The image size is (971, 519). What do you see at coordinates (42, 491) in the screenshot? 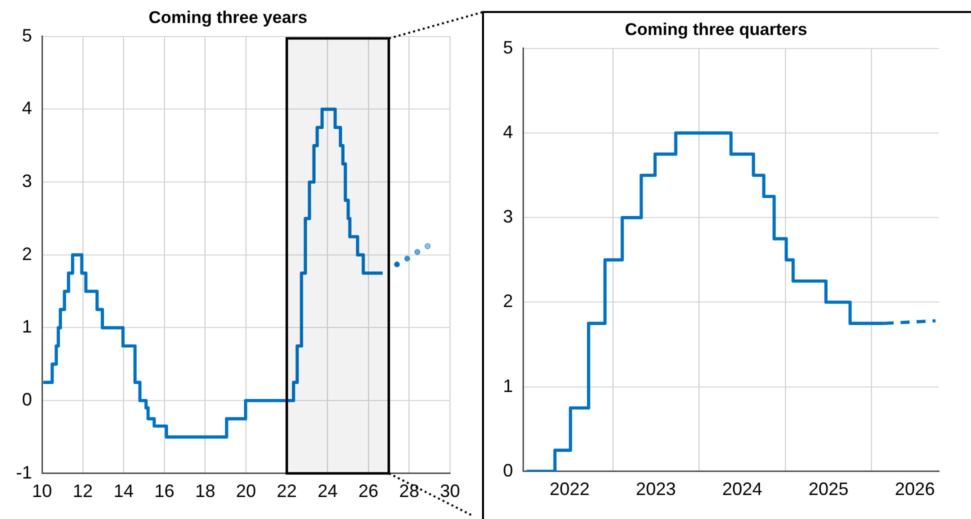
I see `x-tick-label: 10` at bounding box center [42, 491].